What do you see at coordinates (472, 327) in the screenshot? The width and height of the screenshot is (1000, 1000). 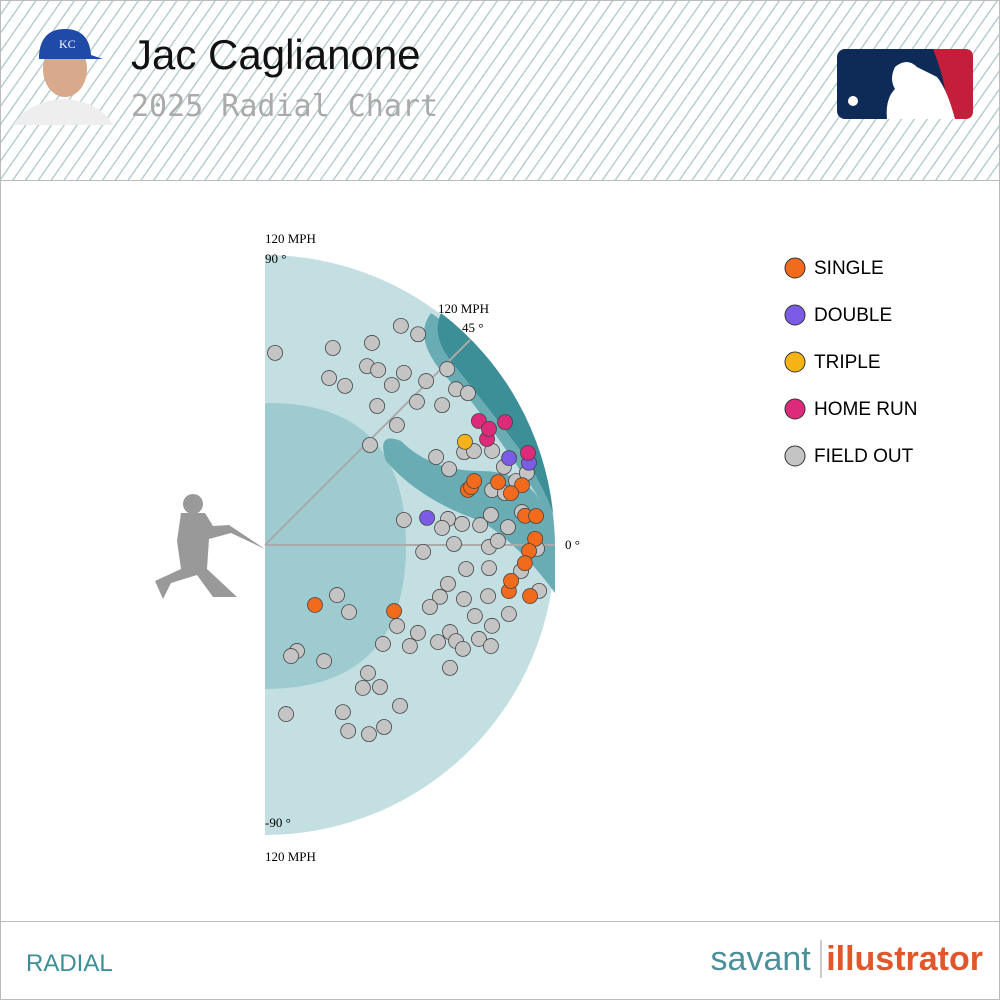 I see `angle-label: 45 °` at bounding box center [472, 327].